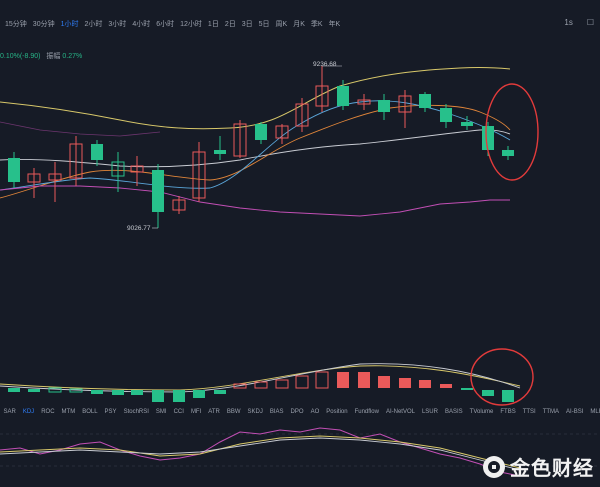 Image resolution: width=600 pixels, height=487 pixels. Describe the element at coordinates (568, 22) in the screenshot. I see `interval-seconds-button: 1s` at that location.